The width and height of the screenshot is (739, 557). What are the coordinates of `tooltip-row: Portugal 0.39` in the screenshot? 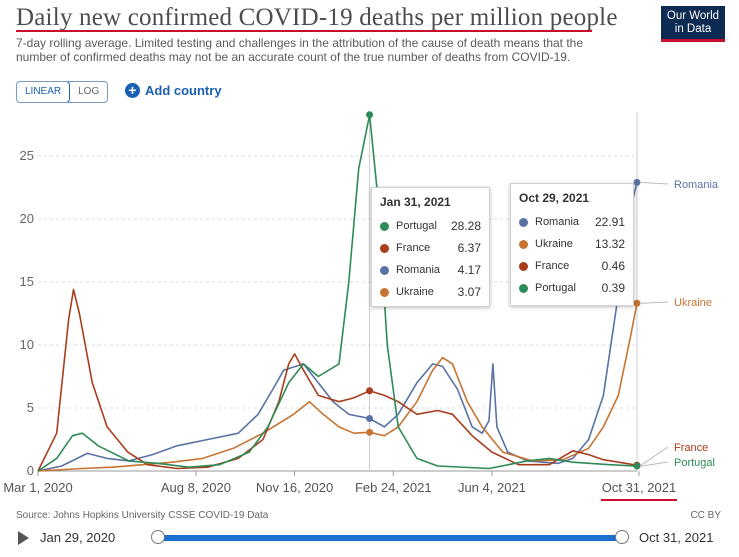 It's located at (572, 288).